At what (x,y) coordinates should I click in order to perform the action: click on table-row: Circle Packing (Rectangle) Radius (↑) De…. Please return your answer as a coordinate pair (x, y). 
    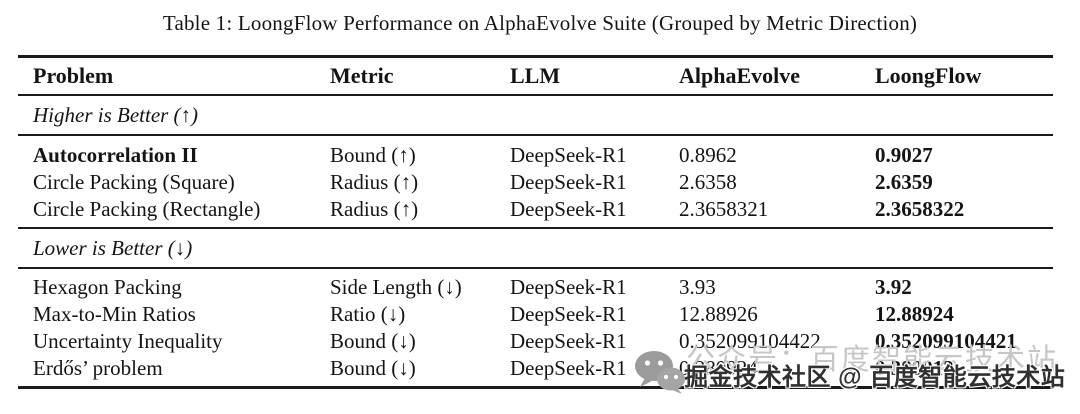
    Looking at the image, I should click on (535, 209).